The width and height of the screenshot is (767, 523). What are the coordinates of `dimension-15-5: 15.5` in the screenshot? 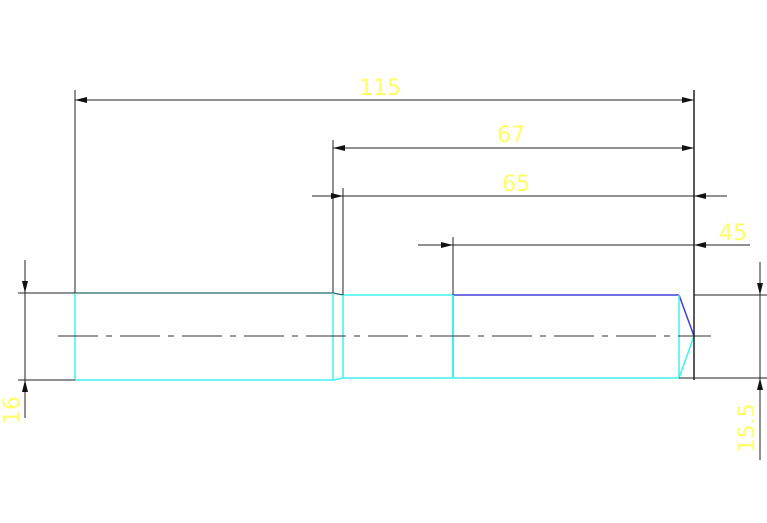 It's located at (749, 361).